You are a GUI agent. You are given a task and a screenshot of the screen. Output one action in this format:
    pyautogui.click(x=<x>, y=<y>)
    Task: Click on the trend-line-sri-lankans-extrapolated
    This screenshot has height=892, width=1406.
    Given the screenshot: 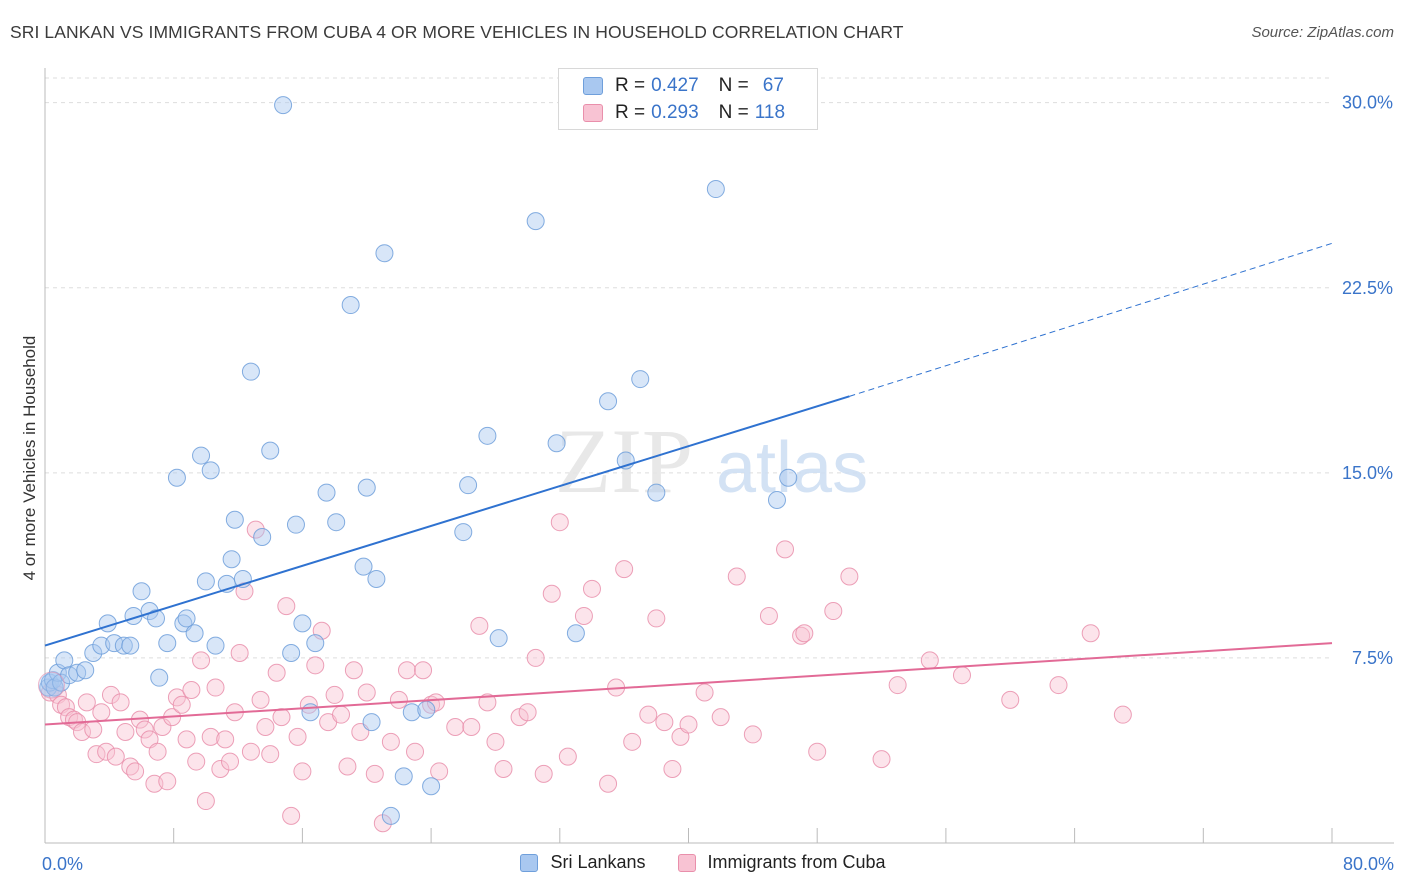 What is the action you would take?
    pyautogui.click(x=1091, y=319)
    